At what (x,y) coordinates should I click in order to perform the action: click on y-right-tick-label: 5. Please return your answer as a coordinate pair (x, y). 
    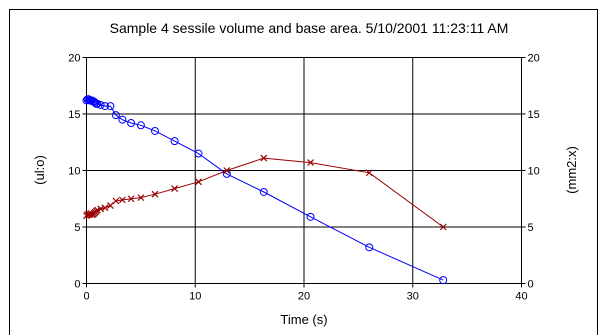
    Looking at the image, I should click on (531, 228).